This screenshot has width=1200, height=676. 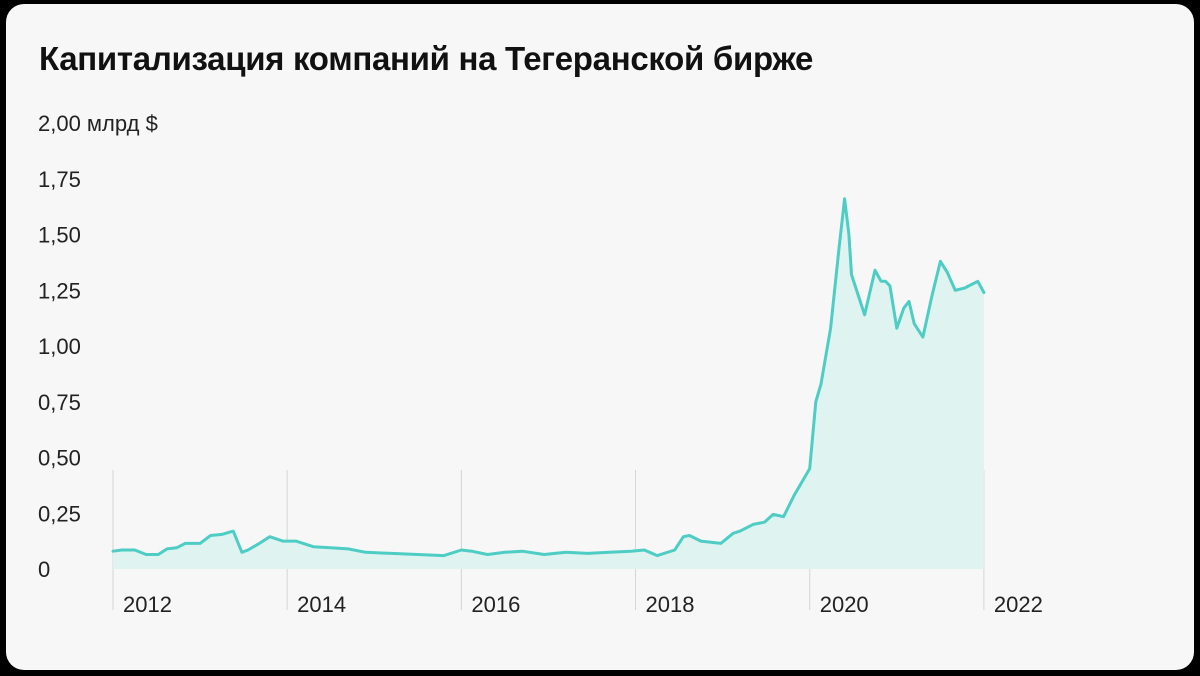 I want to click on y-axis-ticks: 2,00 млрд $ 1,75 1,50 1,25 1,00 0,75 0,50 0,25 0, so click(x=98, y=346).